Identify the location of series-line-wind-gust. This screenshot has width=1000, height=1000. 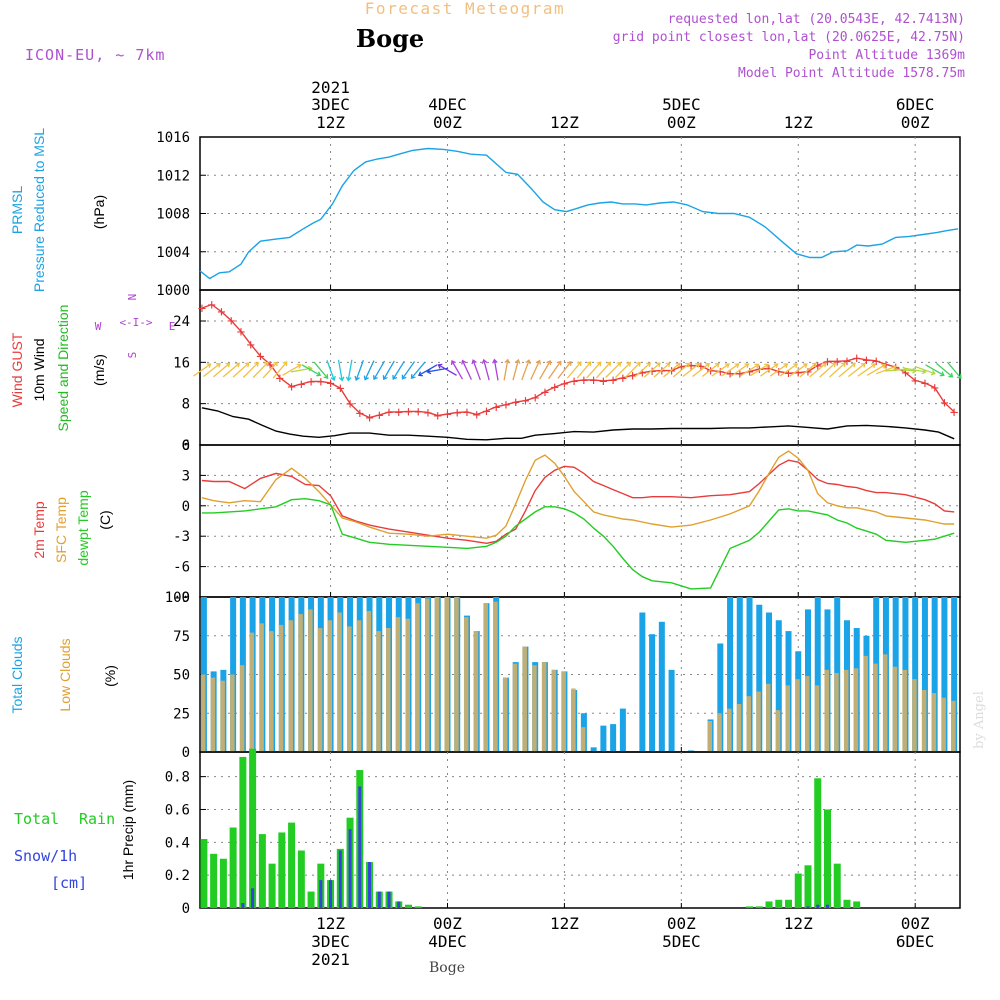
(578, 361).